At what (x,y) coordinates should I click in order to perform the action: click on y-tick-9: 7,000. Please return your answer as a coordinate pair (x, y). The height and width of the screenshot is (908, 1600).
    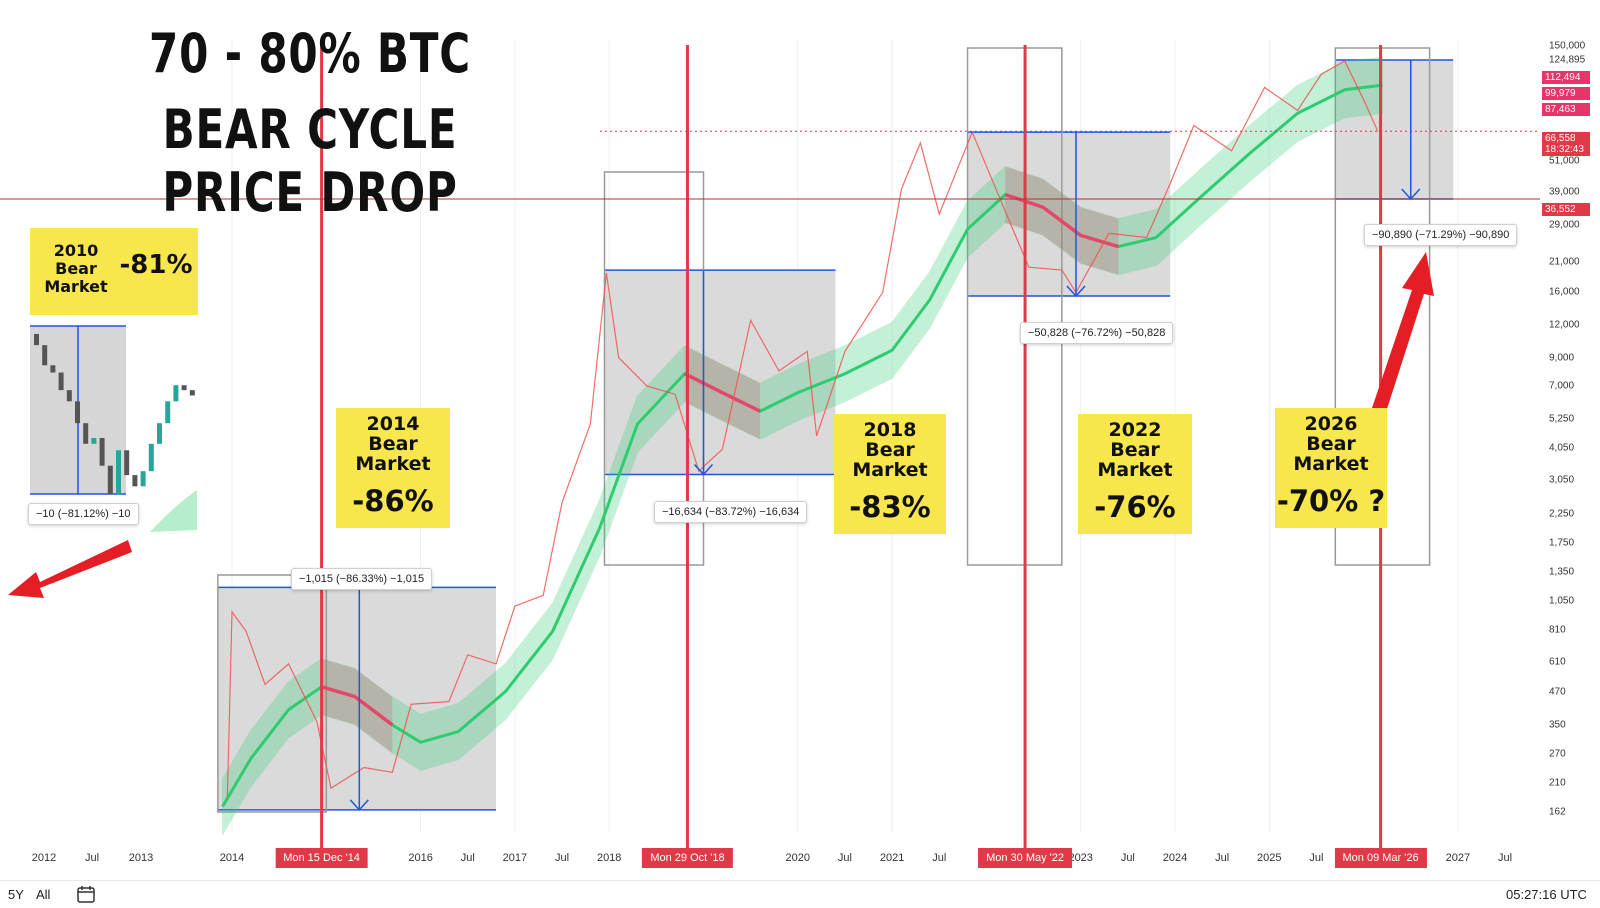
    Looking at the image, I should click on (1562, 386).